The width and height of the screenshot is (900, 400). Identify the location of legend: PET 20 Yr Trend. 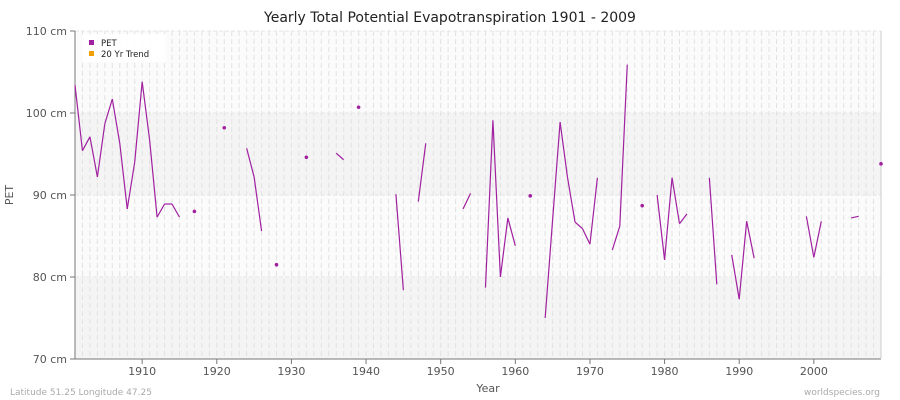
(124, 48).